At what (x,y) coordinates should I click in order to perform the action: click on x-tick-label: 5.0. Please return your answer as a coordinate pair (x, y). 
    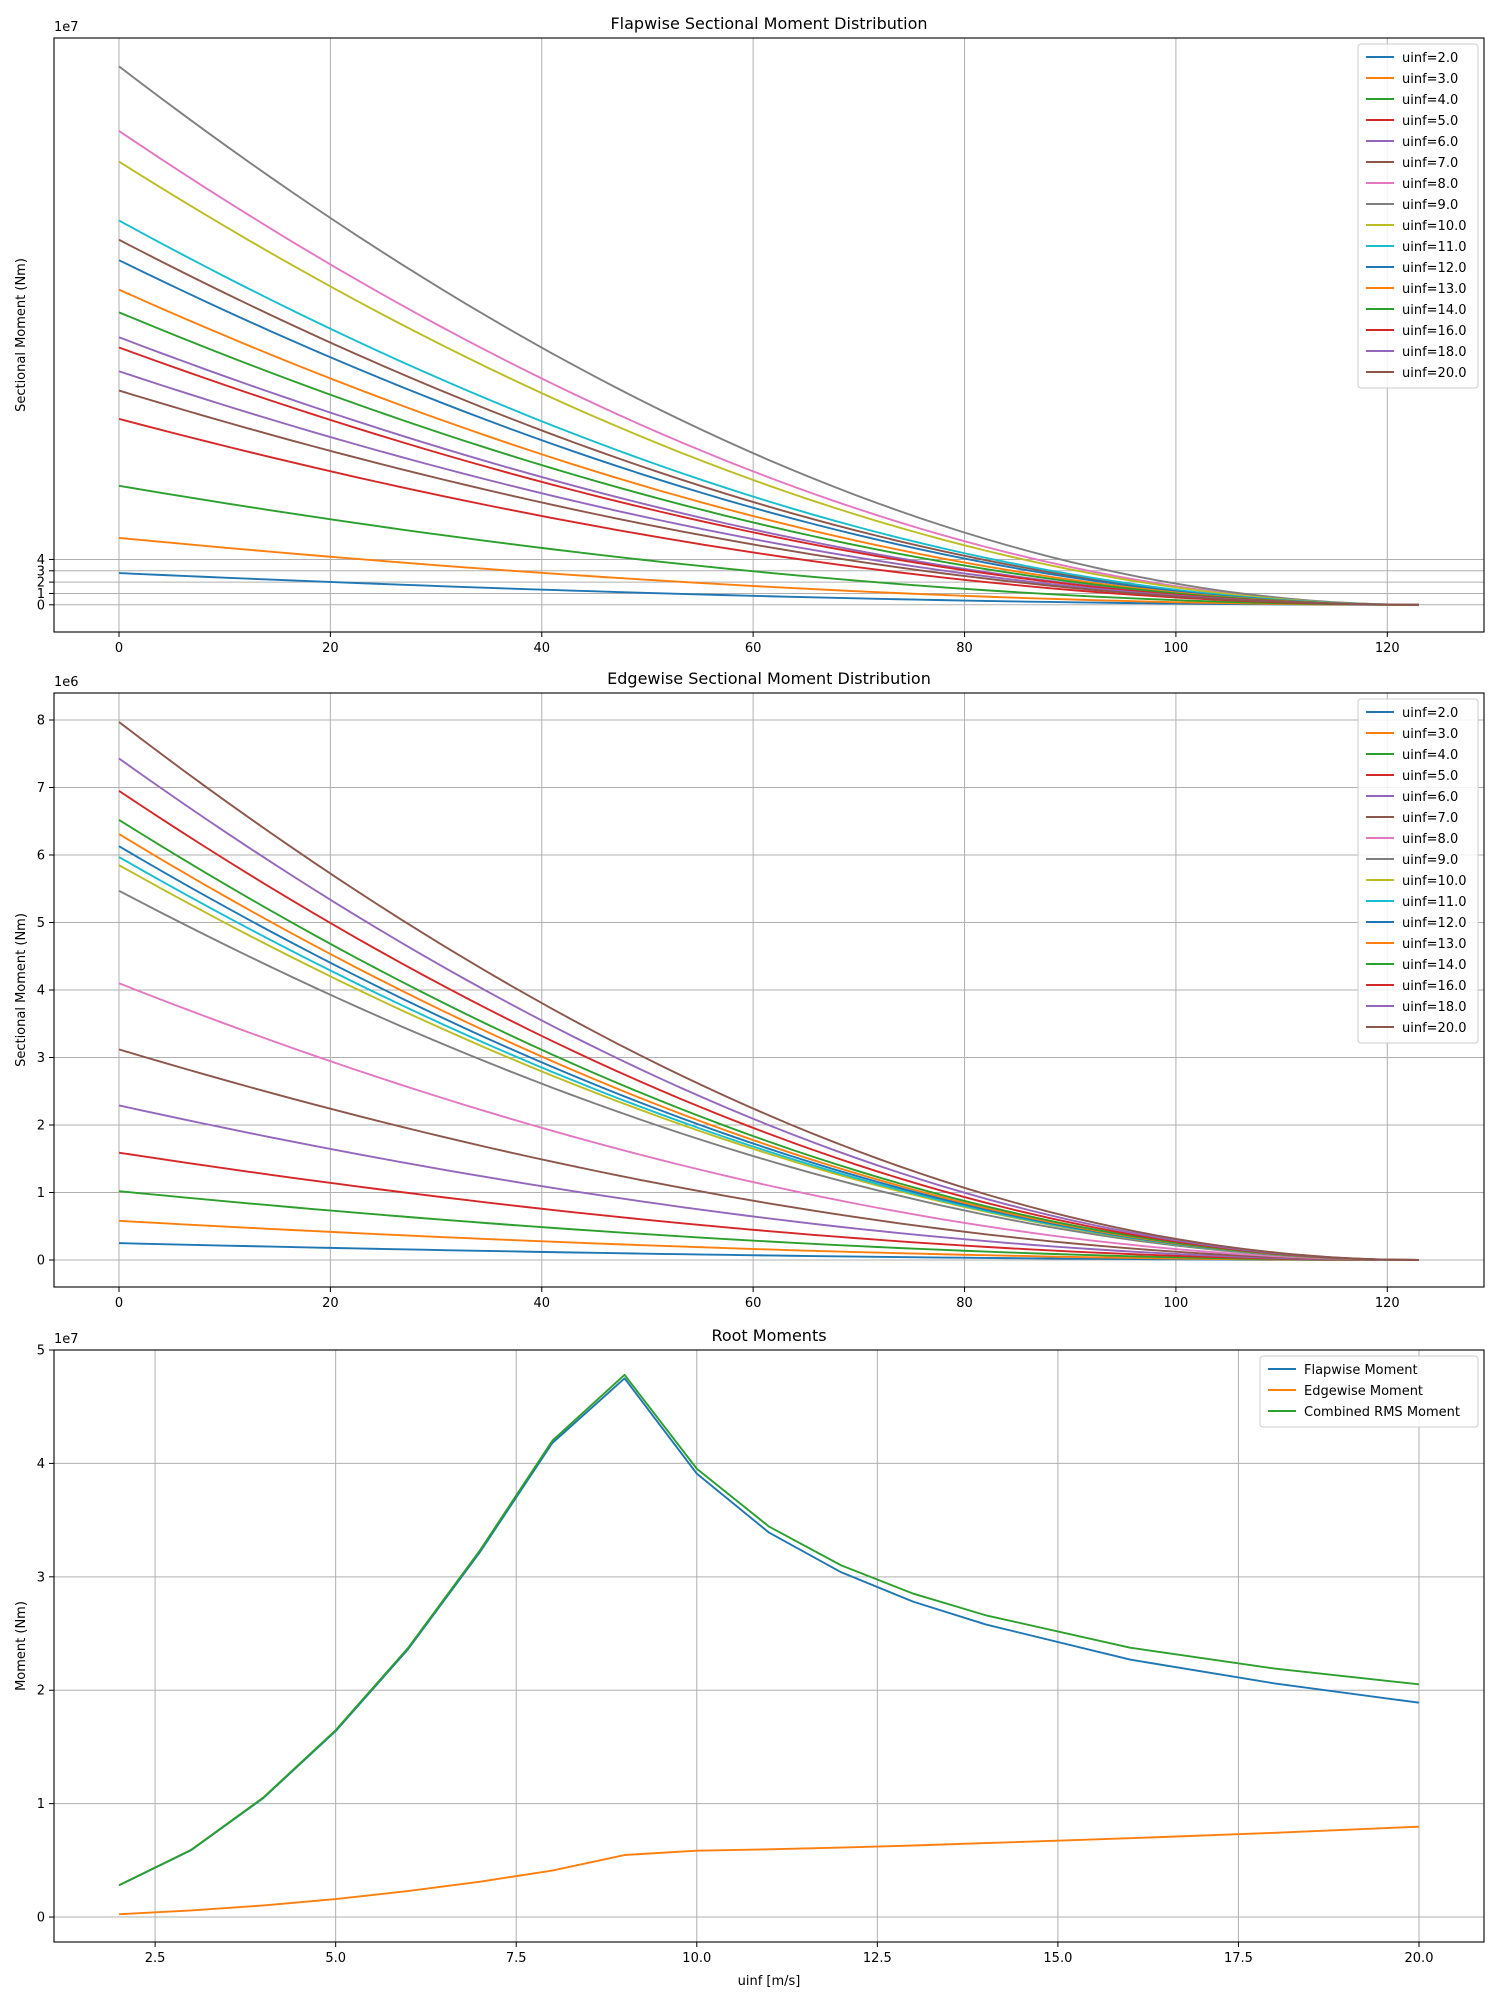
    Looking at the image, I should click on (335, 1958).